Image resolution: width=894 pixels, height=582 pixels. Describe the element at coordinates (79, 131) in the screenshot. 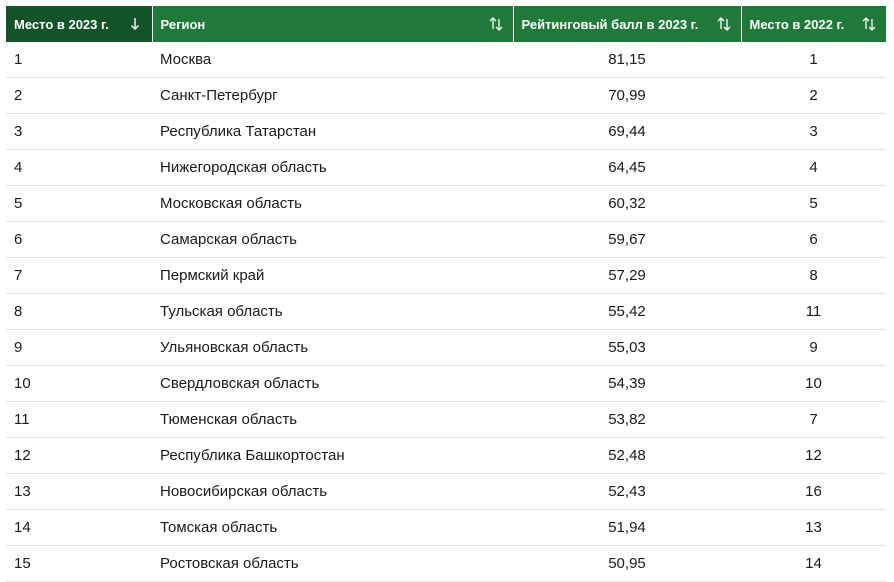

I see `cell-rank-2023: 3` at that location.